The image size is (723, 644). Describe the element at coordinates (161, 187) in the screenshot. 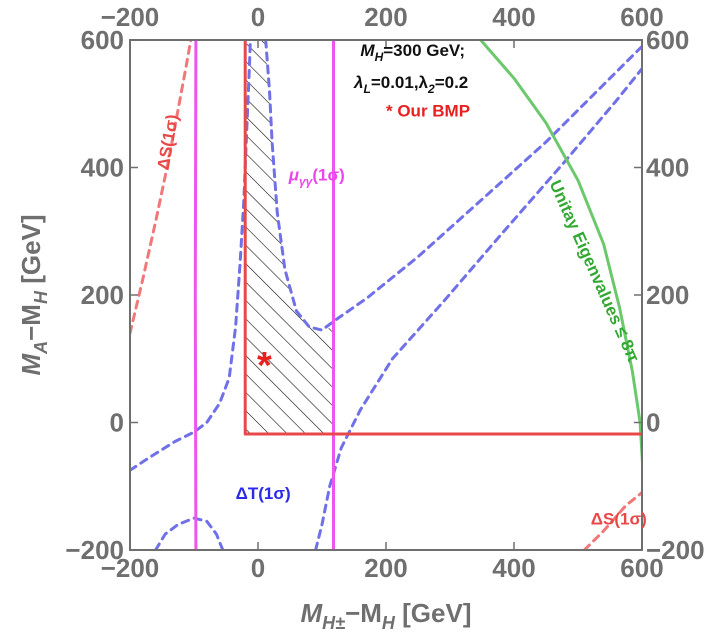

I see `curve--s-1--0` at that location.